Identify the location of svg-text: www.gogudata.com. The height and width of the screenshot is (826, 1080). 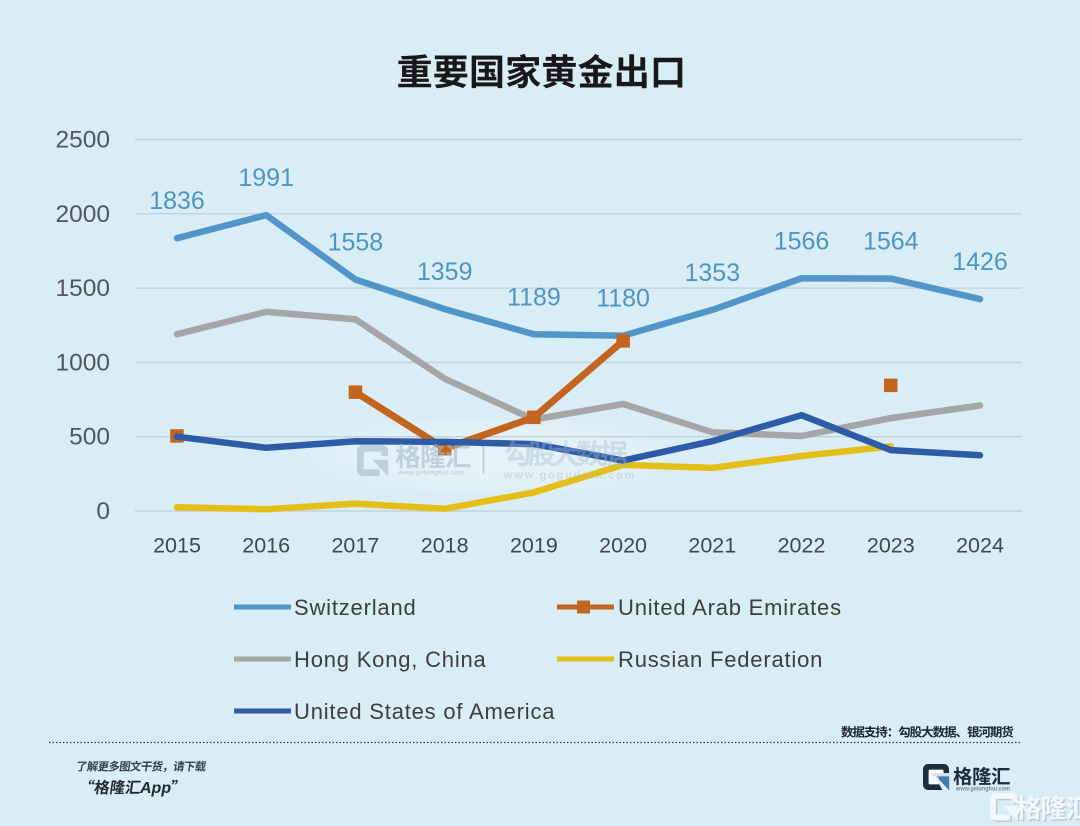
(569, 476).